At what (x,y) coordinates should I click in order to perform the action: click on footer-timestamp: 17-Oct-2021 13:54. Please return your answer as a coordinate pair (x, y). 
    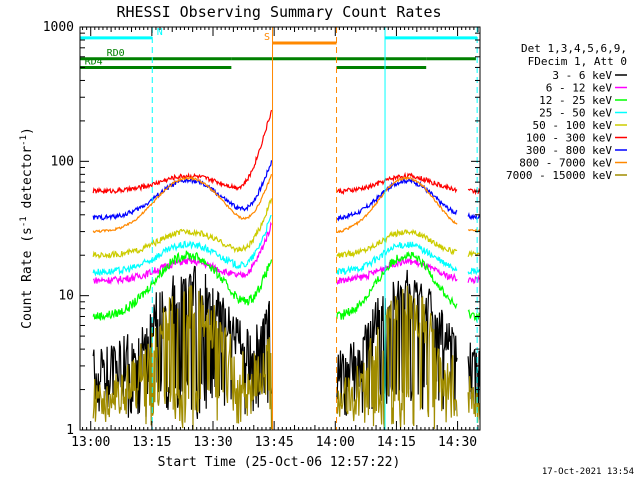
    Looking at the image, I should click on (588, 472).